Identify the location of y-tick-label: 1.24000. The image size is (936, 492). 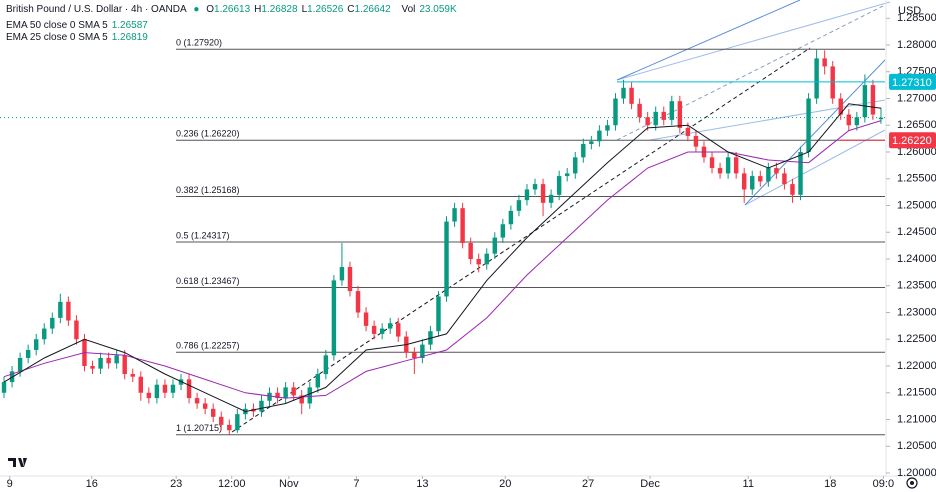
(916, 259).